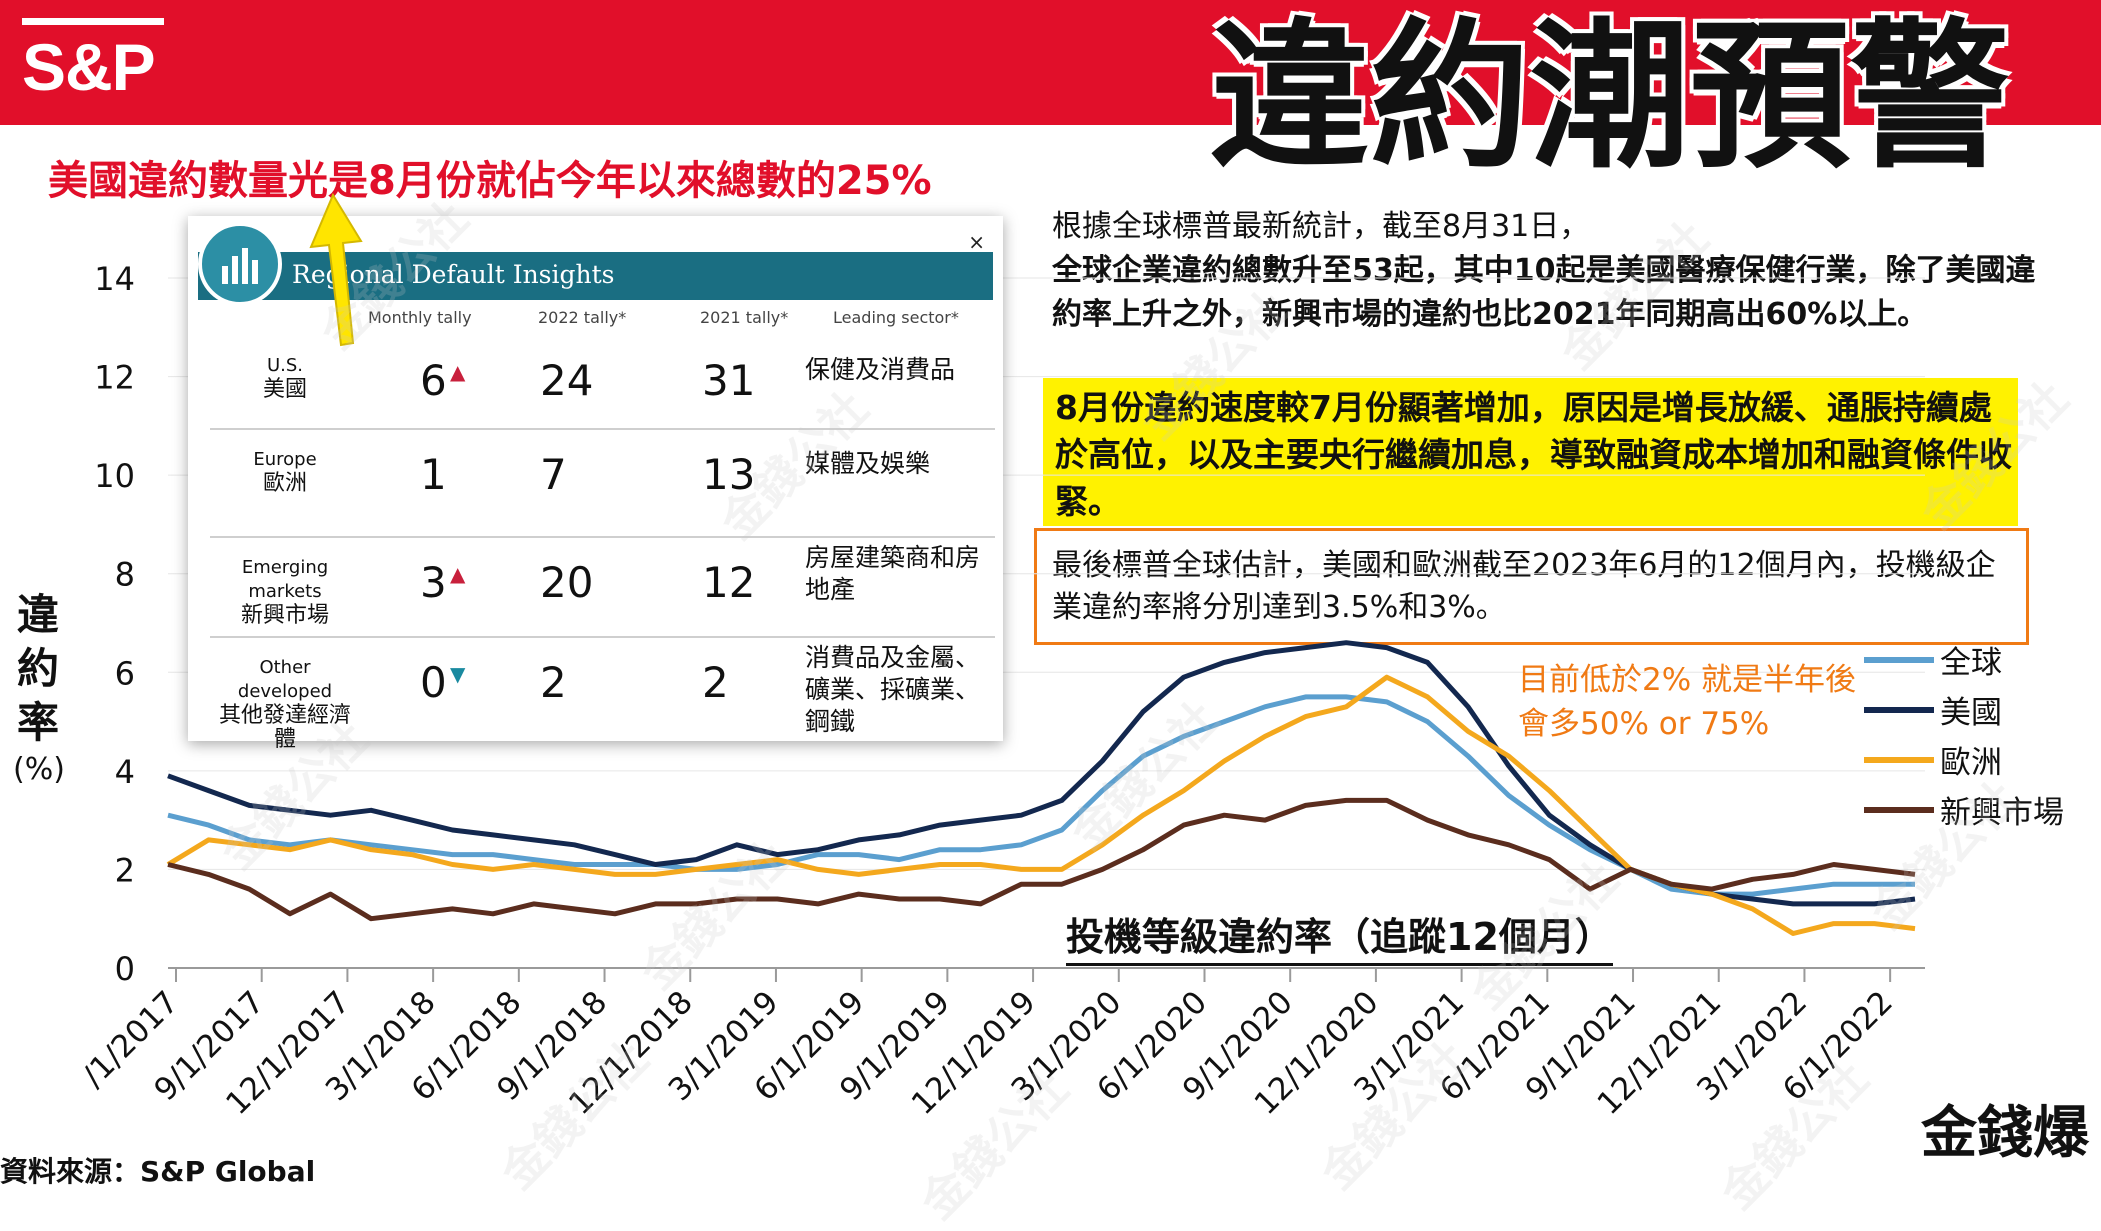 The width and height of the screenshot is (2101, 1231). I want to click on y-axis-unit: (%), so click(39, 769).